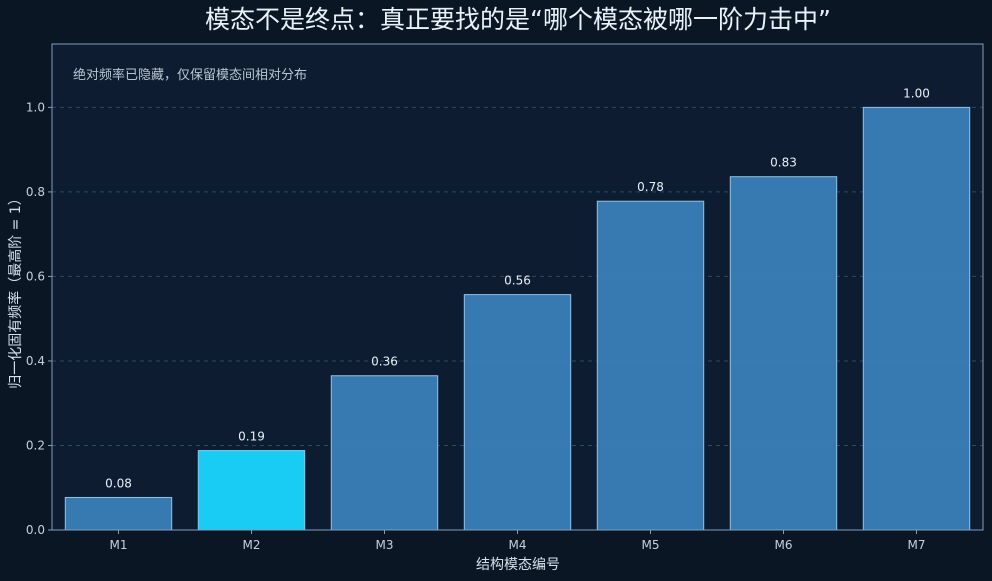  Describe the element at coordinates (35, 276) in the screenshot. I see `y-tick-label: 0.6` at that location.